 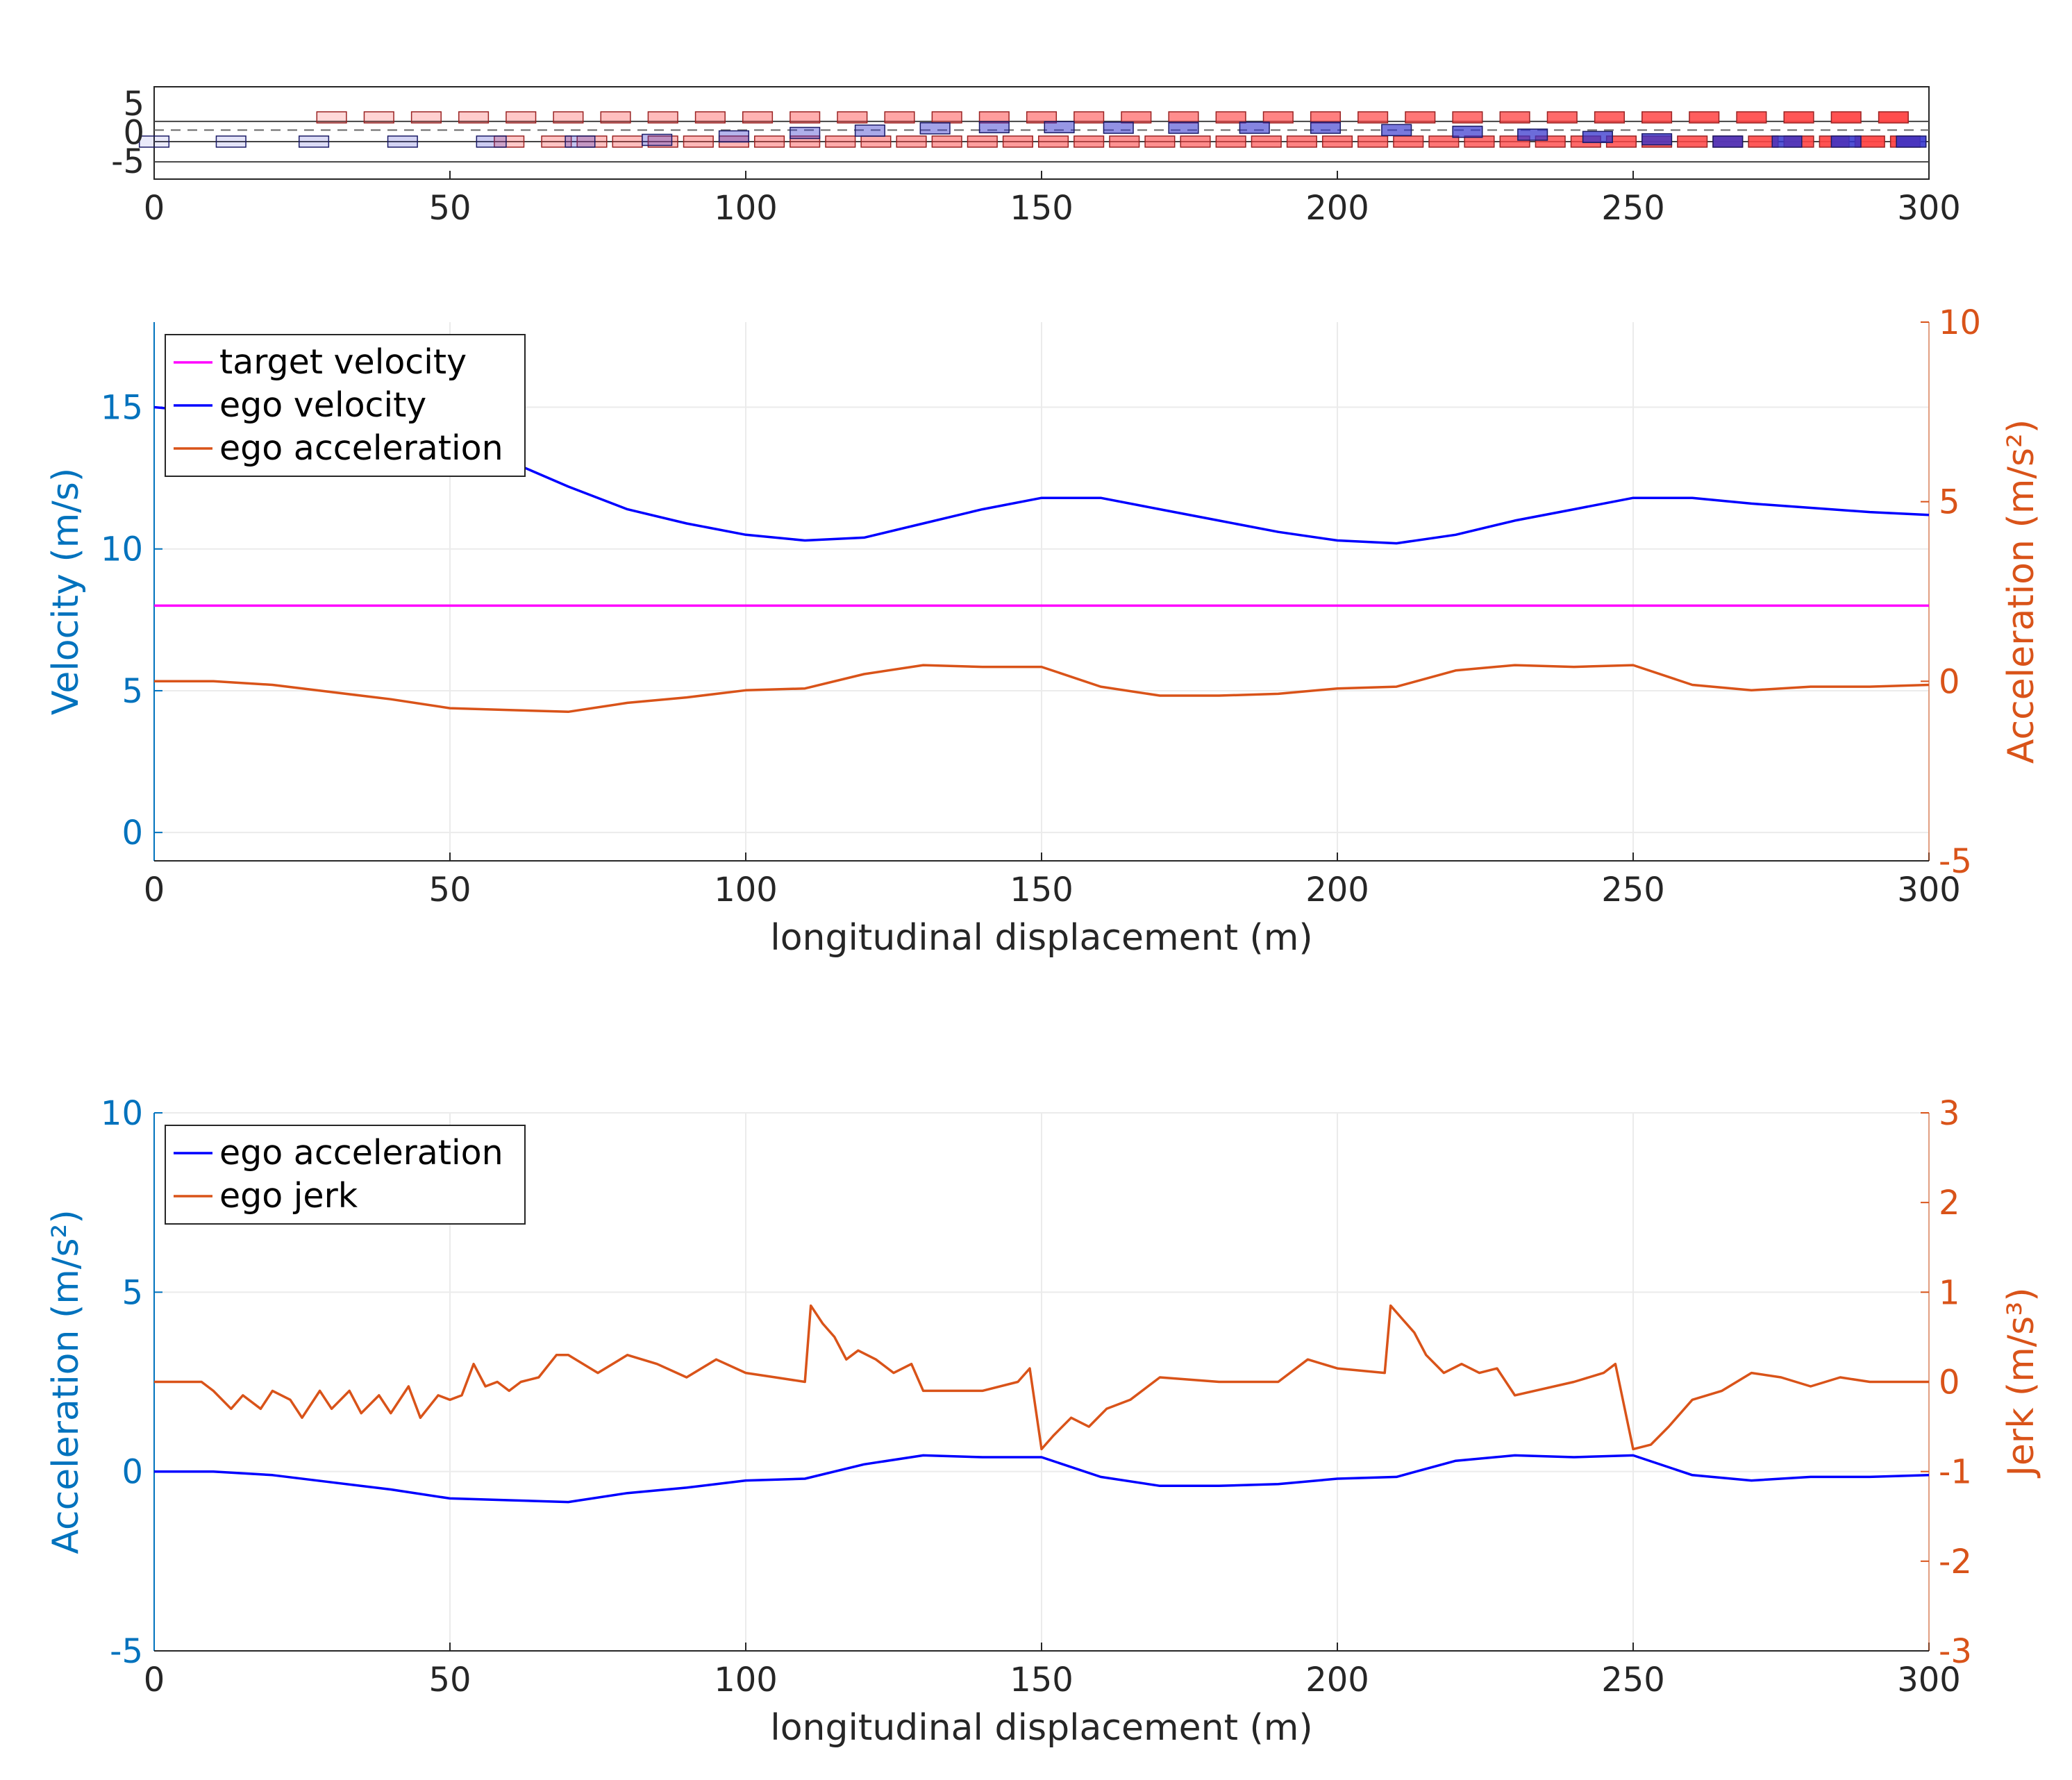 What do you see at coordinates (450, 1680) in the screenshot?
I see `jerk-xtick-label: 50` at bounding box center [450, 1680].